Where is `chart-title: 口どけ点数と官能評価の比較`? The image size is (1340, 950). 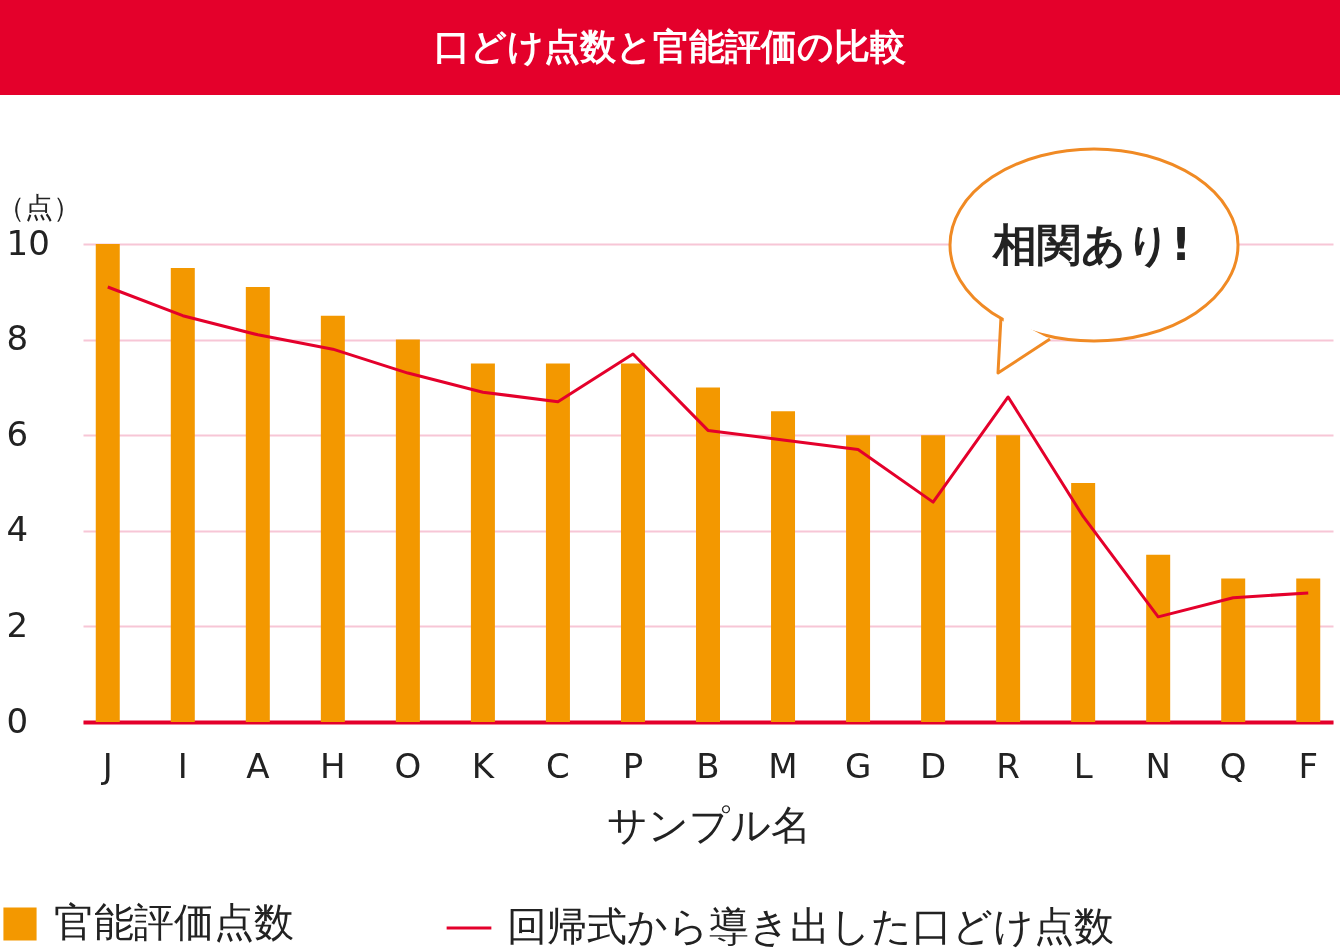
chart-title: 口どけ点数と官能評価の比較 is located at coordinates (670, 47).